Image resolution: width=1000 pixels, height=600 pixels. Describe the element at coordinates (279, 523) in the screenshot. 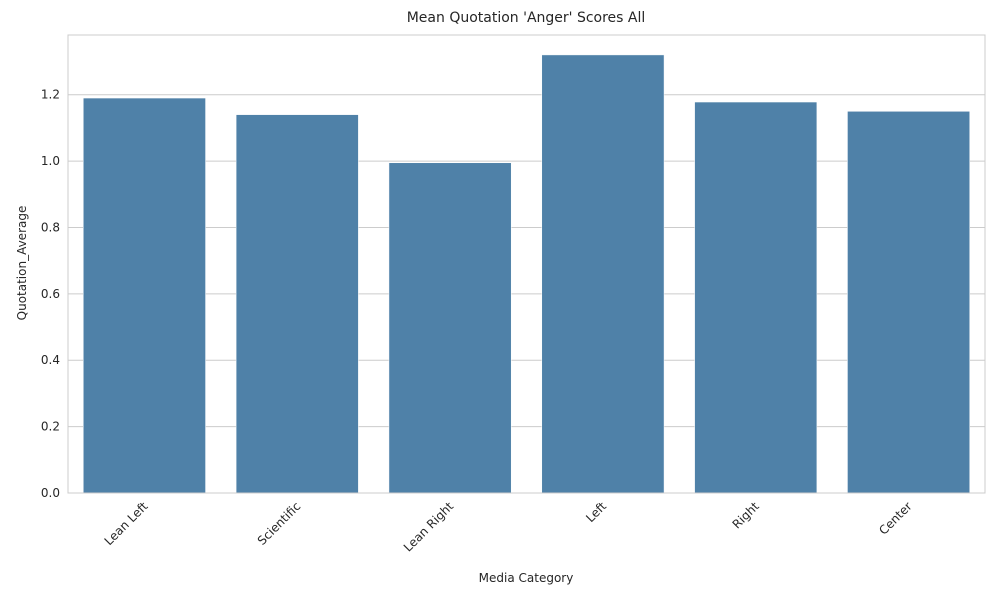

I see `x-tick-label: Scientific` at that location.